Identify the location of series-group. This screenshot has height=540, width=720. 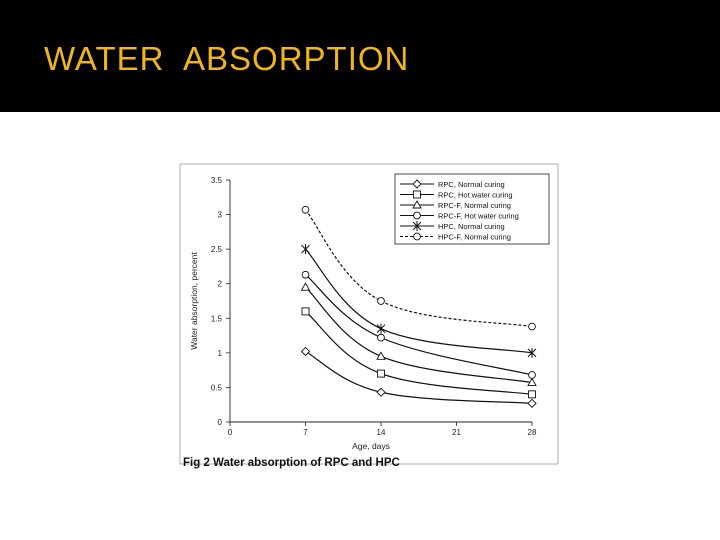
(418, 306).